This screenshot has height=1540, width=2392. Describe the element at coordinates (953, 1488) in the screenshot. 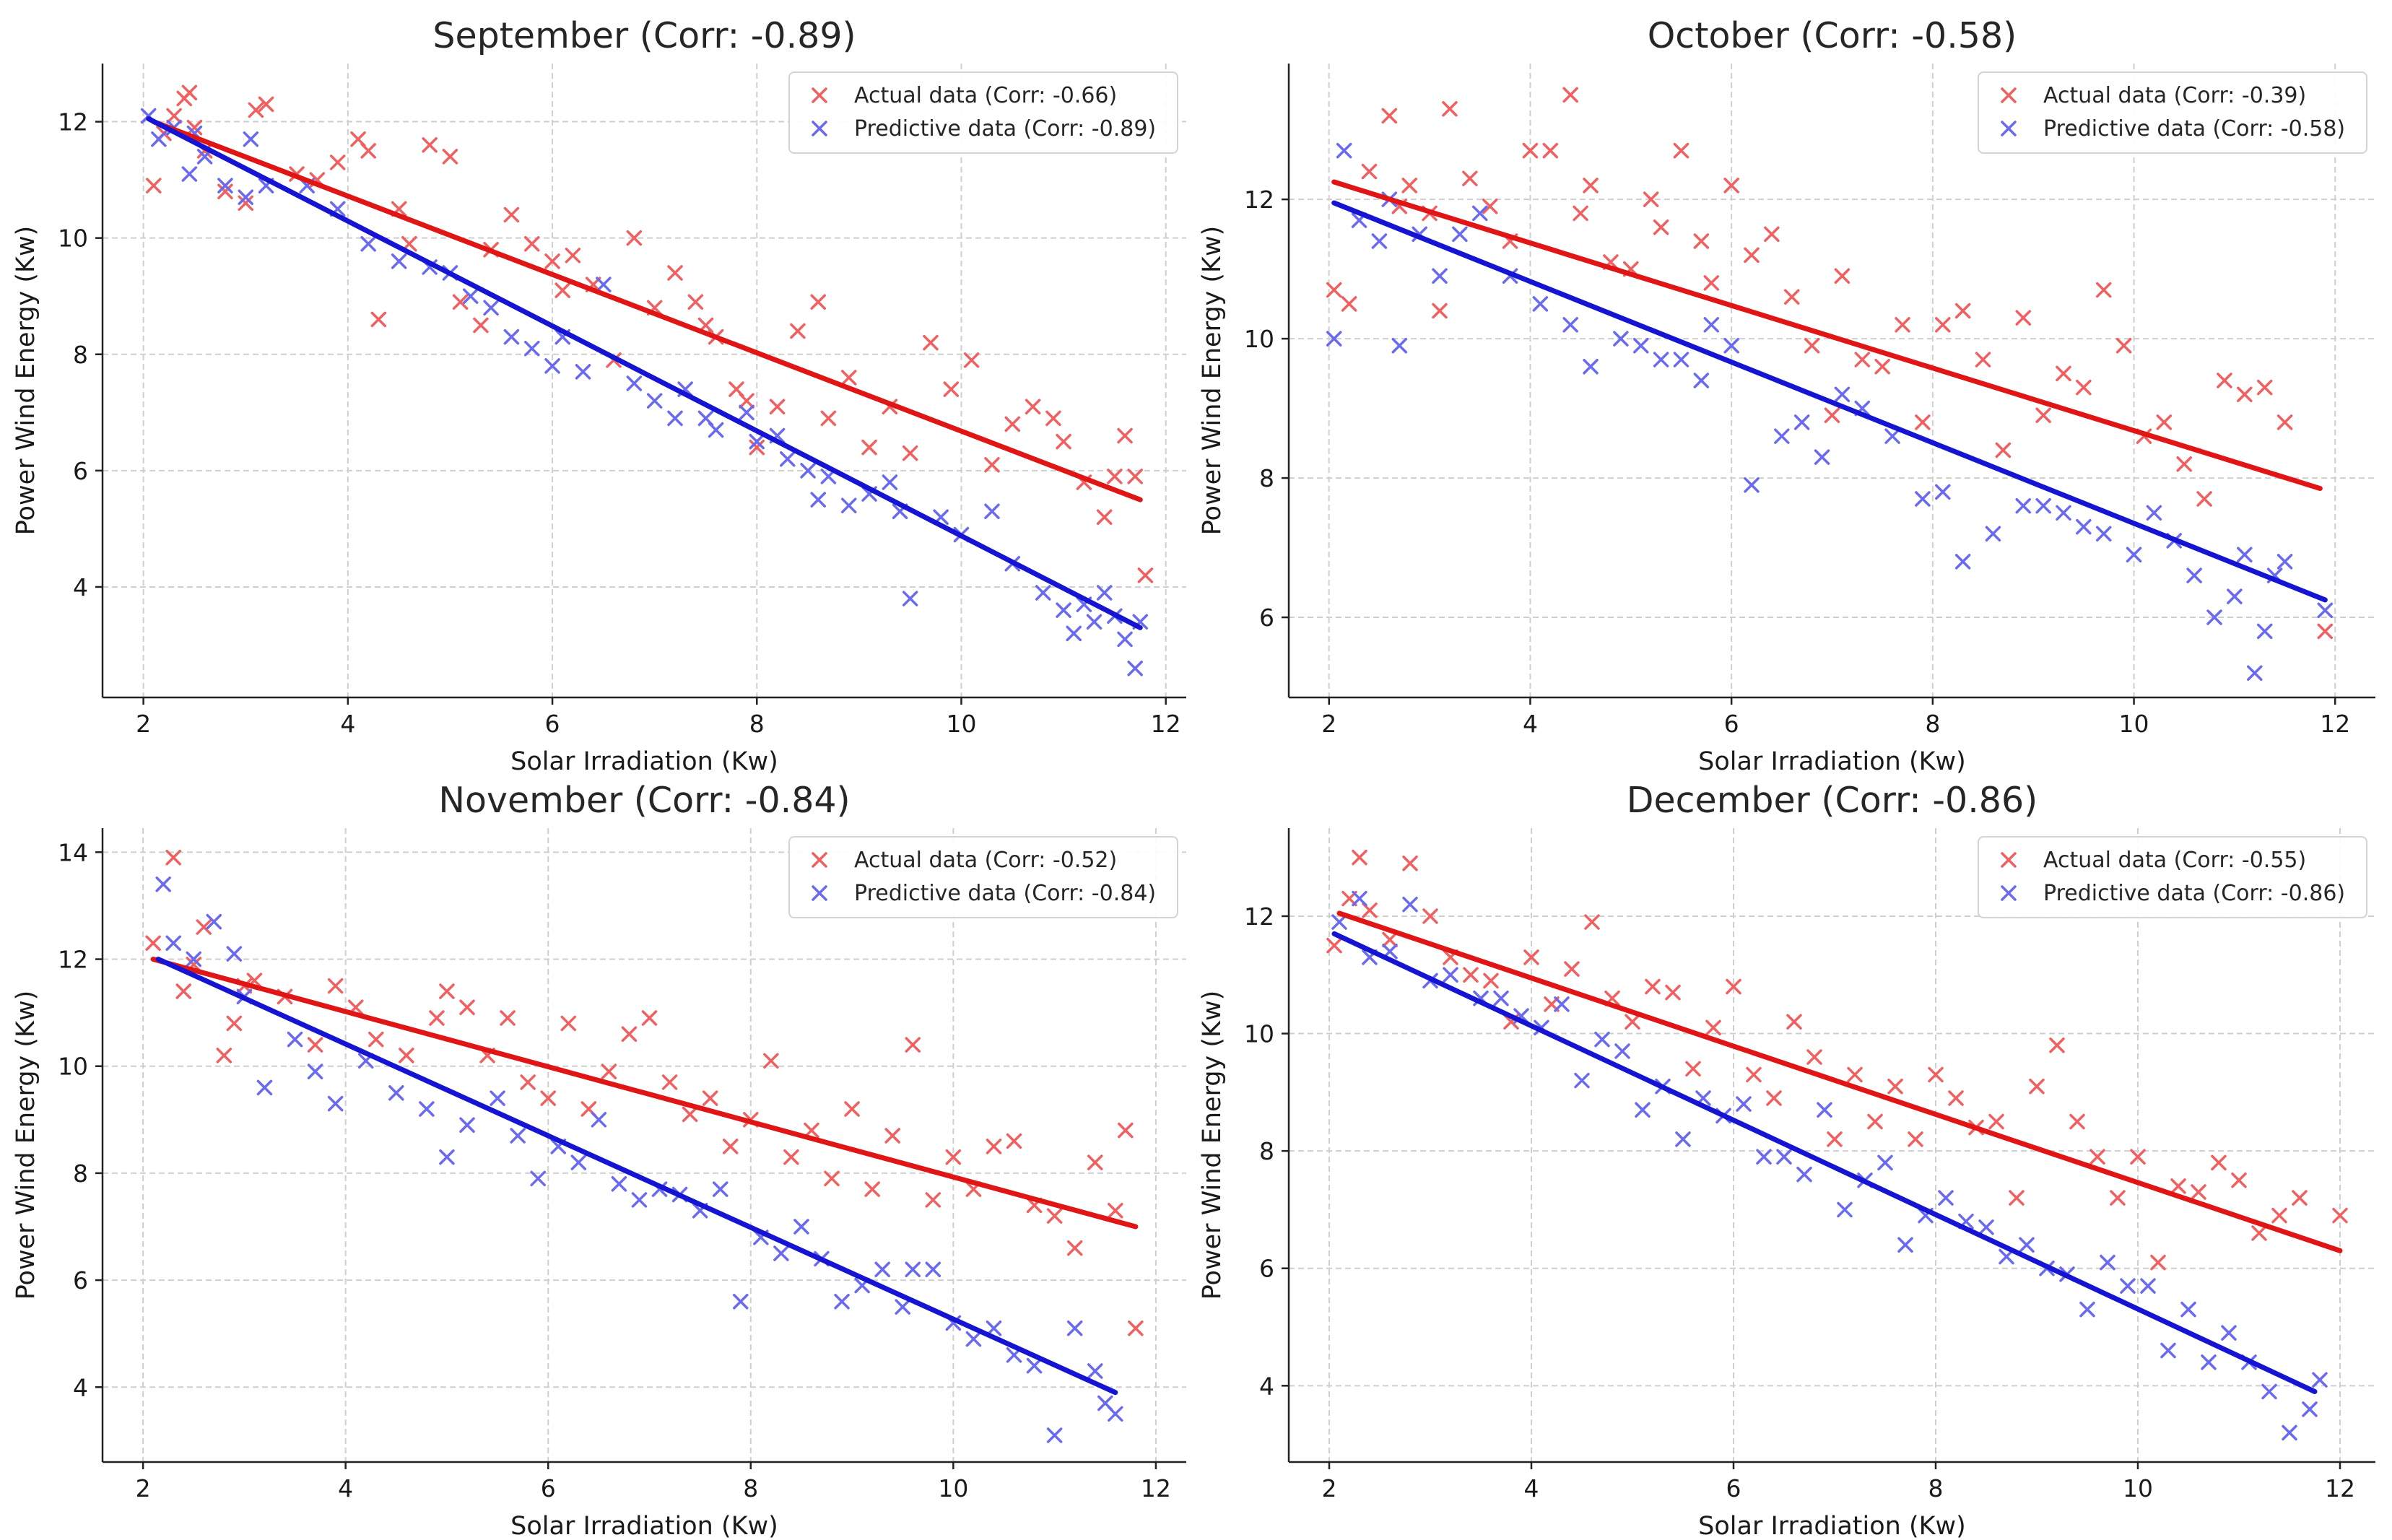

I see `x-tick-label: 10` at that location.